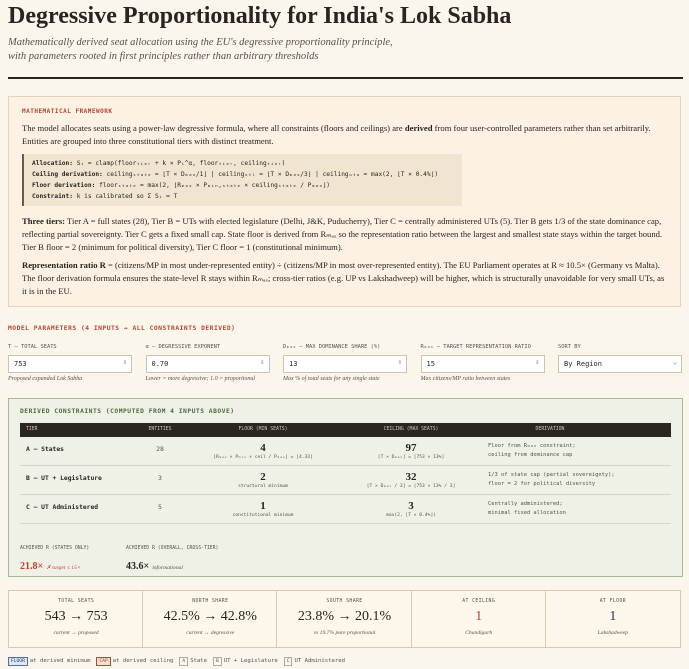  I want to click on tier-name: B — UT + Legislature, so click(64, 478).